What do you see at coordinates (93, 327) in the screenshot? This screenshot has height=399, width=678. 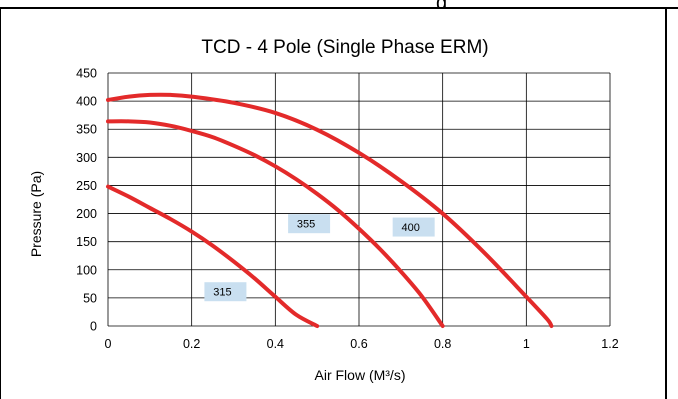 I see `y-tick-label-0: 0` at bounding box center [93, 327].